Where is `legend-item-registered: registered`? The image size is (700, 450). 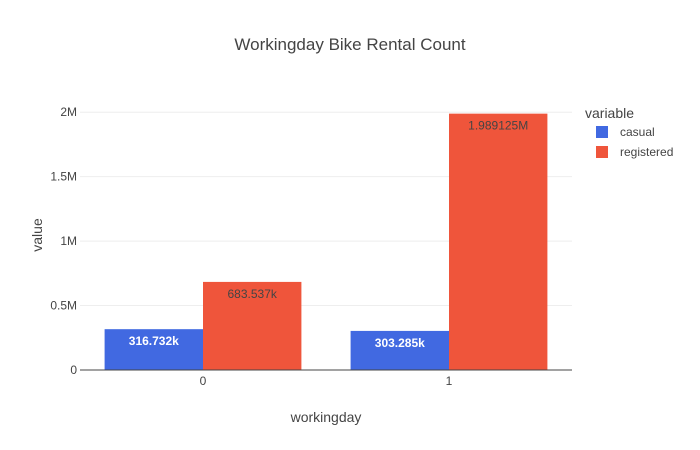 legend-item-registered: registered is located at coordinates (646, 152).